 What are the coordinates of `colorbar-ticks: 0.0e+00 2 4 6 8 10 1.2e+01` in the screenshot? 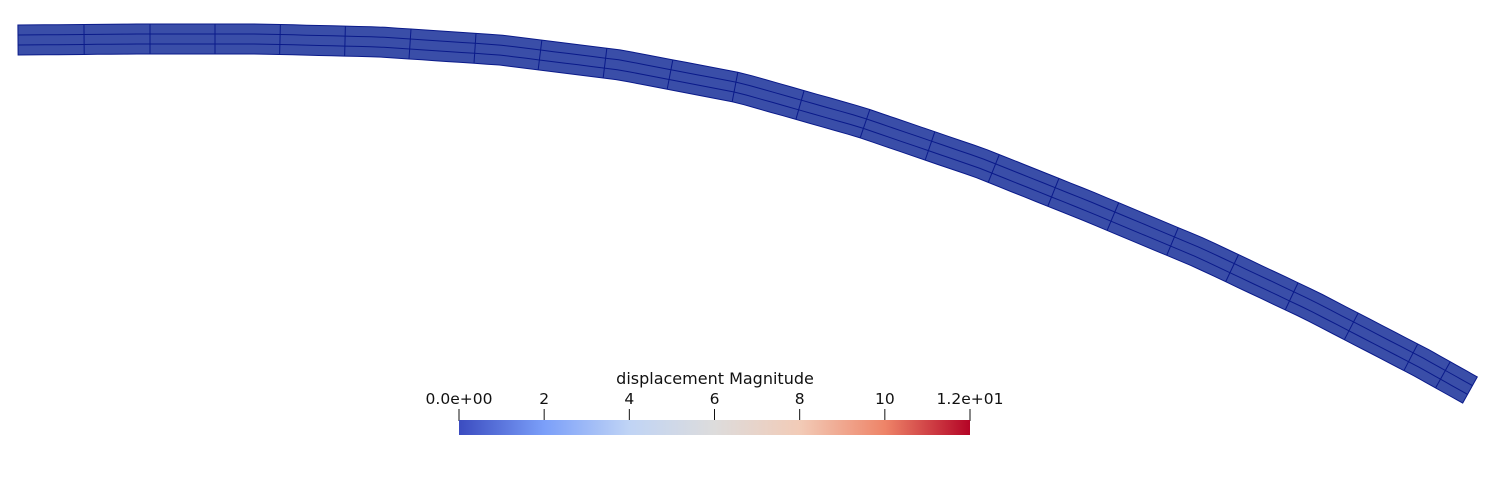 It's located at (715, 405).